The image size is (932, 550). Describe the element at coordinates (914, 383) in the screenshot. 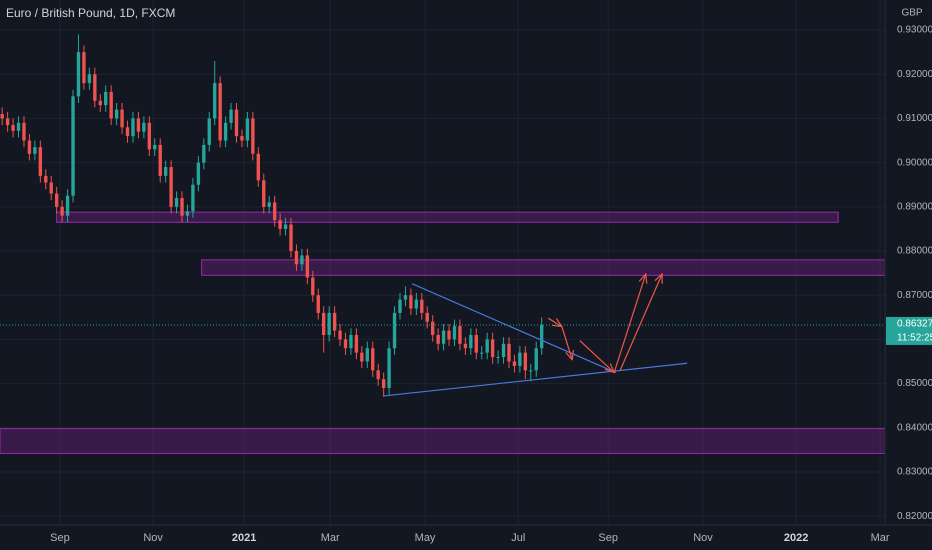

I see `y-tick-label: 0.85000` at that location.